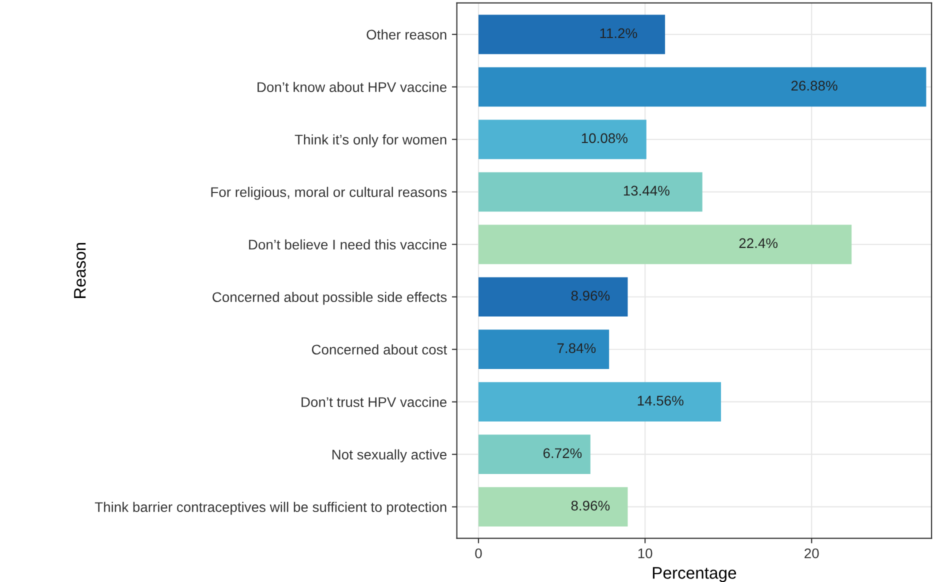 The height and width of the screenshot is (582, 940). I want to click on data-label: 7.84%, so click(576, 348).